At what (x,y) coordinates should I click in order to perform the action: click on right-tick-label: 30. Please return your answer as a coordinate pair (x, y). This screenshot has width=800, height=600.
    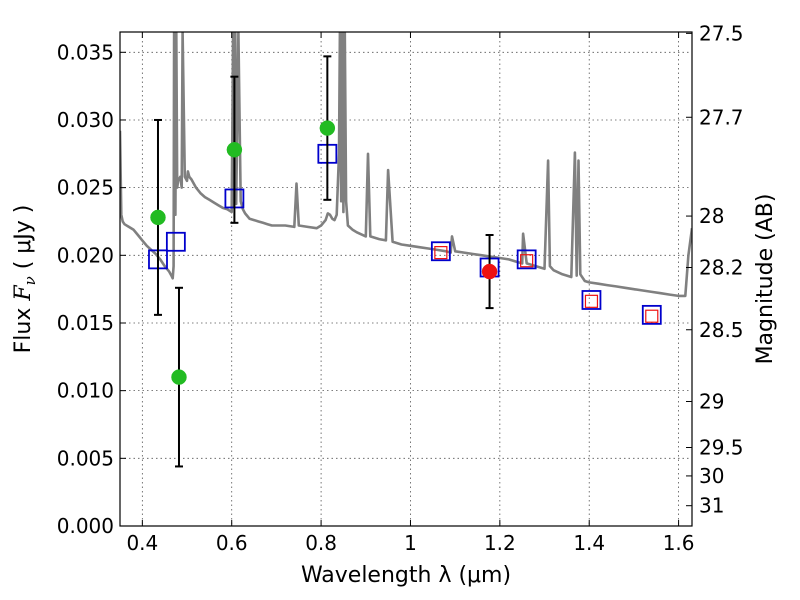
    Looking at the image, I should click on (711, 476).